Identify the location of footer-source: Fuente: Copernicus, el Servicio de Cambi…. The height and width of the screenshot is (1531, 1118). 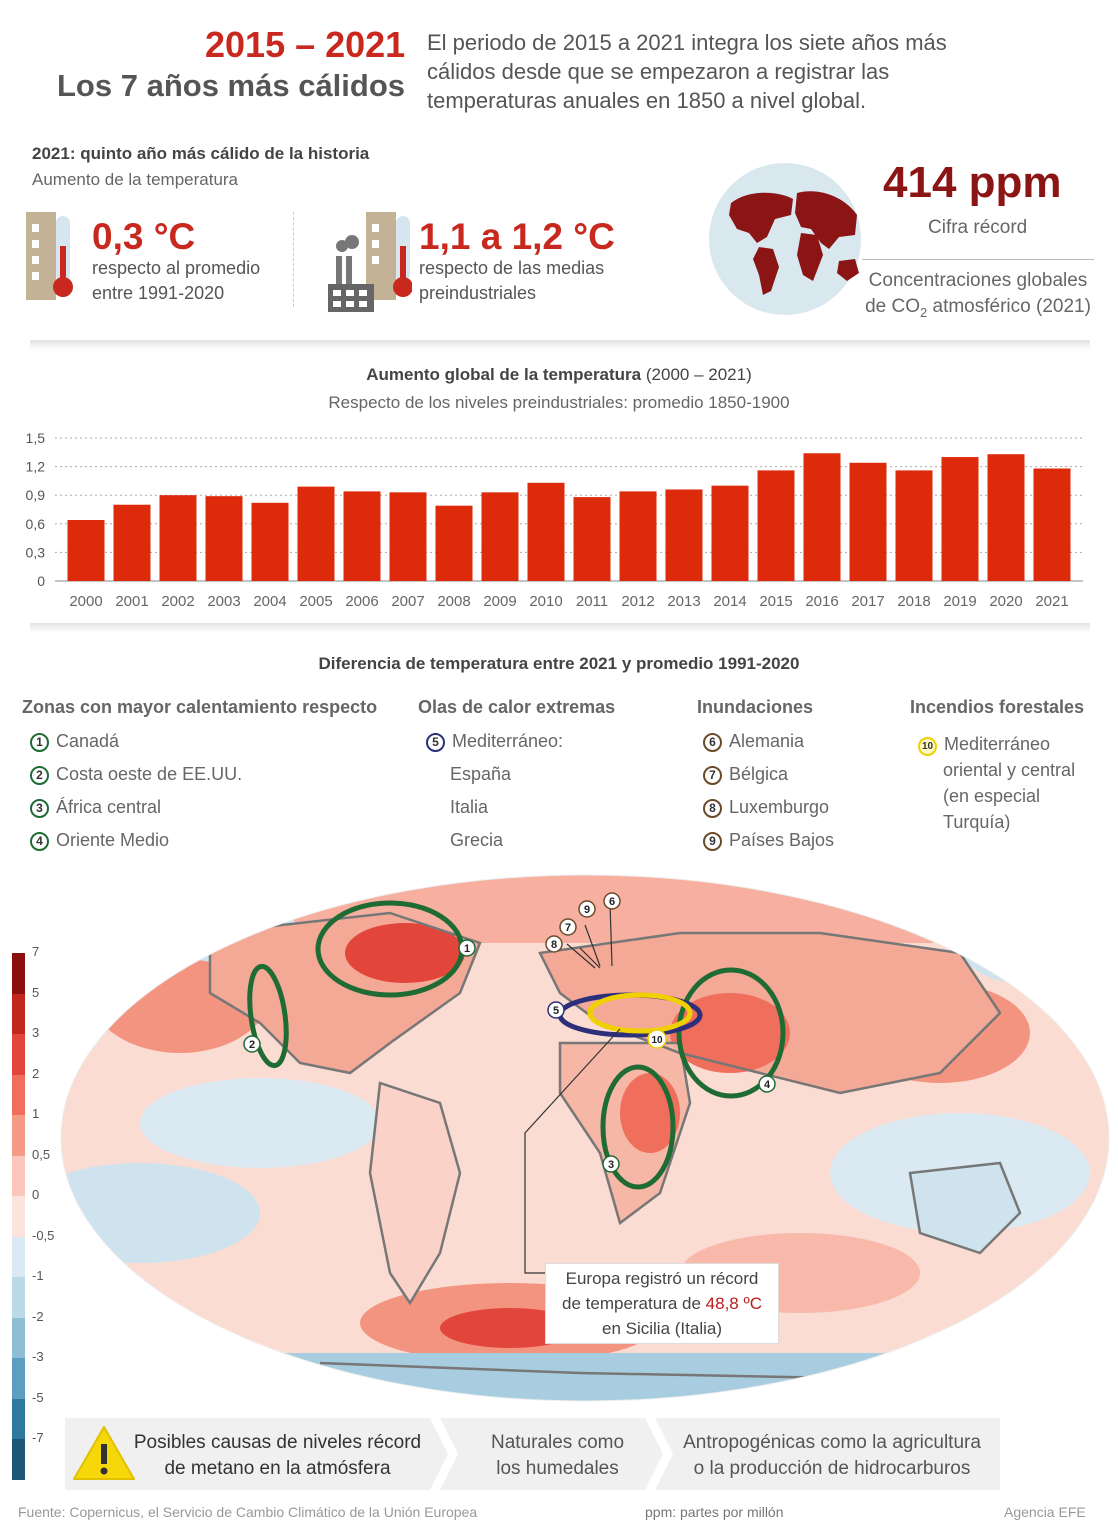
(248, 1512).